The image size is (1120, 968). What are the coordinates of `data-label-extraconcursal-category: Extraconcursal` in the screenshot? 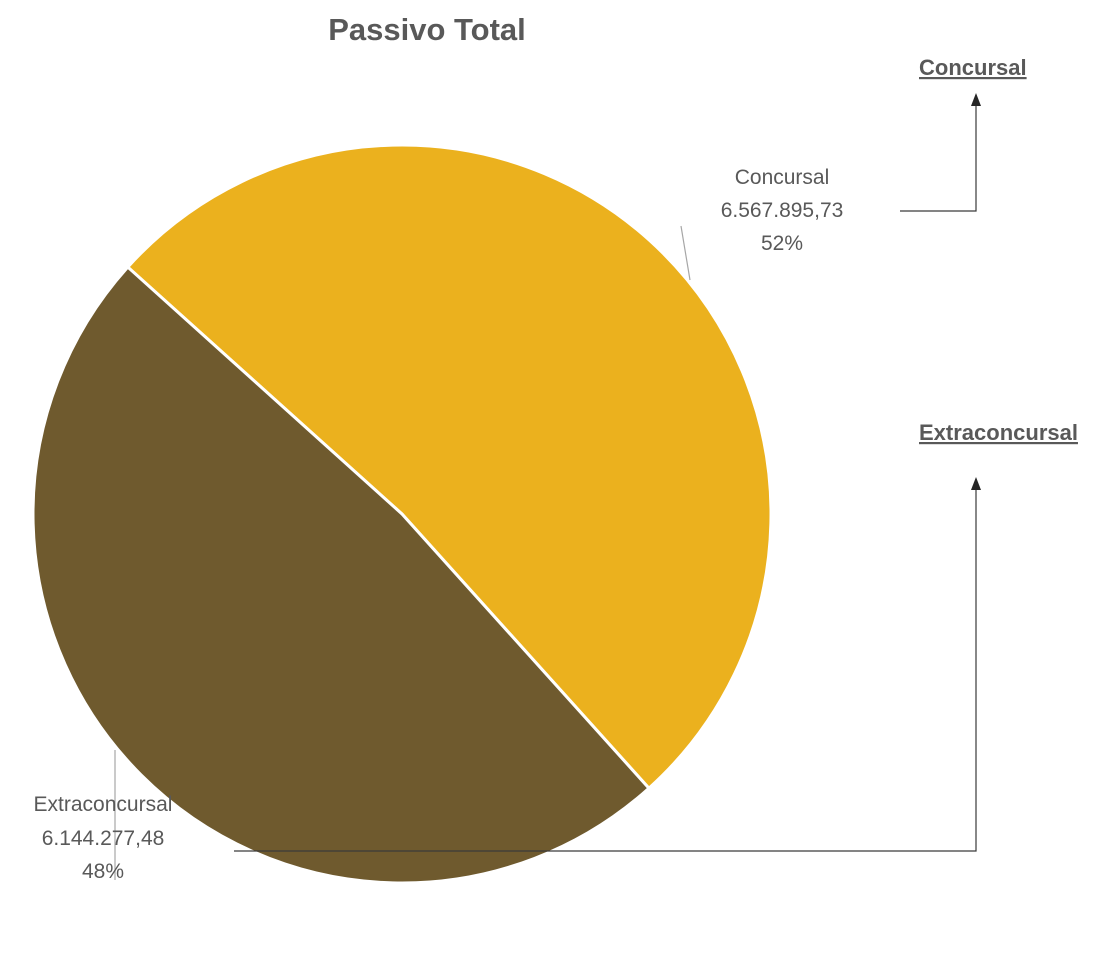 It's located at (103, 804).